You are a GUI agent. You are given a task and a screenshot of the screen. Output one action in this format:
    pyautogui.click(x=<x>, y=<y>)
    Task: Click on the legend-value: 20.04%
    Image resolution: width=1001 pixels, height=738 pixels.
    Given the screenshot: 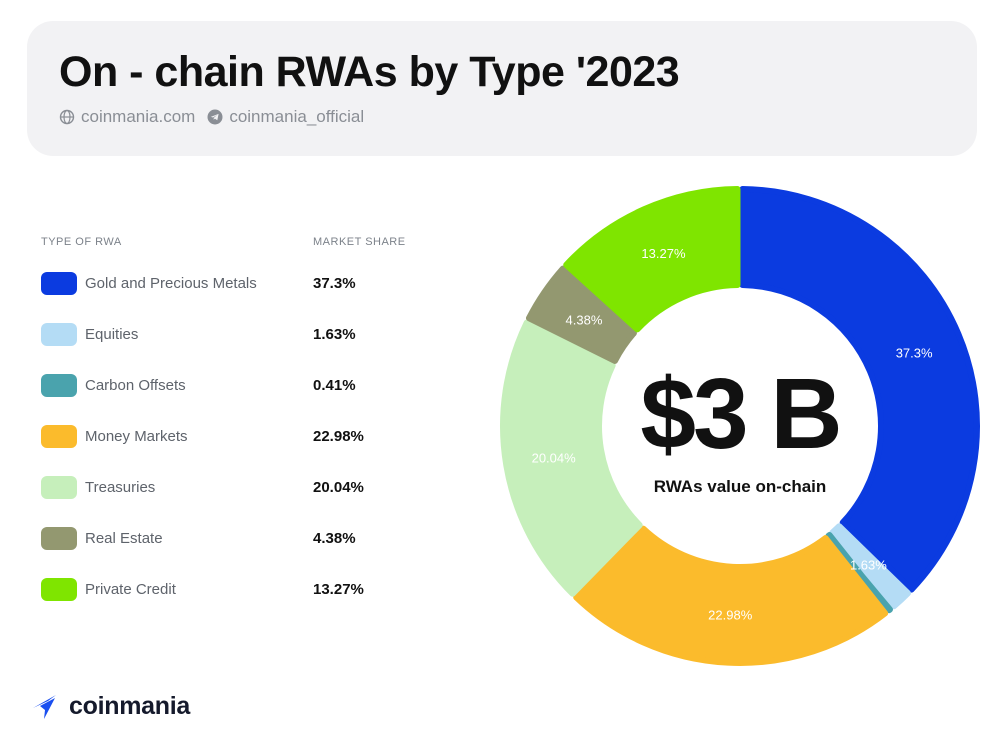 What is the action you would take?
    pyautogui.click(x=338, y=487)
    